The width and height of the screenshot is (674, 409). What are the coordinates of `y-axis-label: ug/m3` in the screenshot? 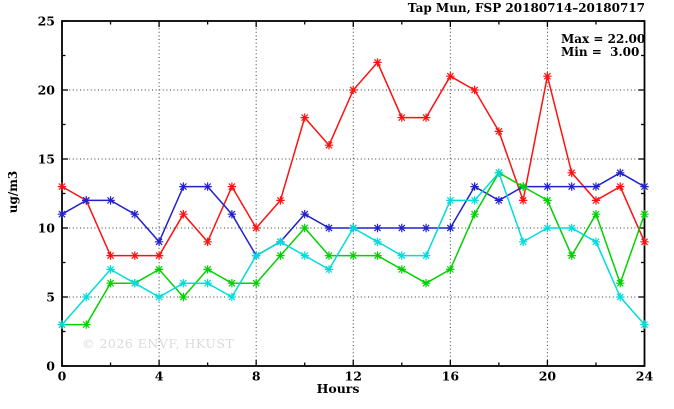 It's located at (13, 192).